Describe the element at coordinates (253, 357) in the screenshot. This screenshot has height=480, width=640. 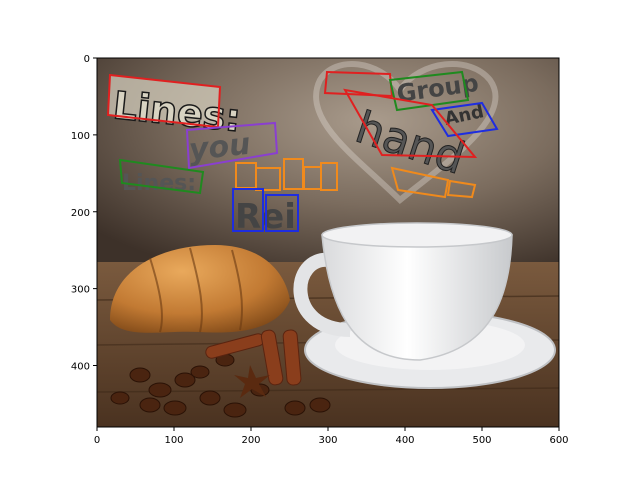
I see `cinnamon-sticks` at that location.